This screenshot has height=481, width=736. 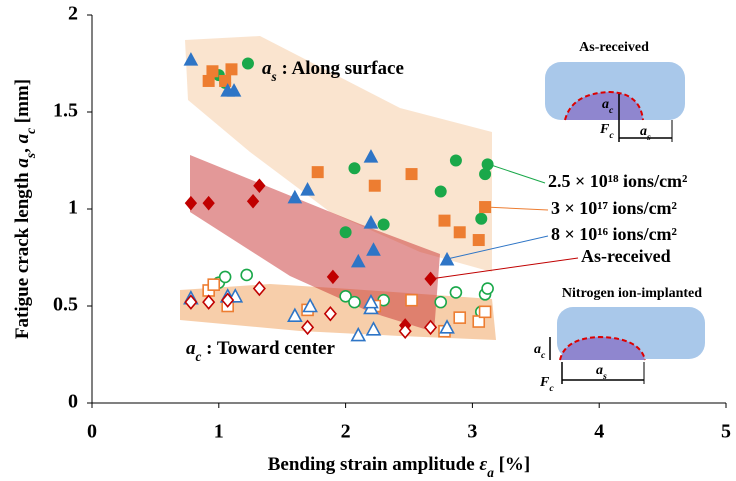 I want to click on y-axis-label: Fatigue crack length as, ac [mm], so click(x=24, y=209).